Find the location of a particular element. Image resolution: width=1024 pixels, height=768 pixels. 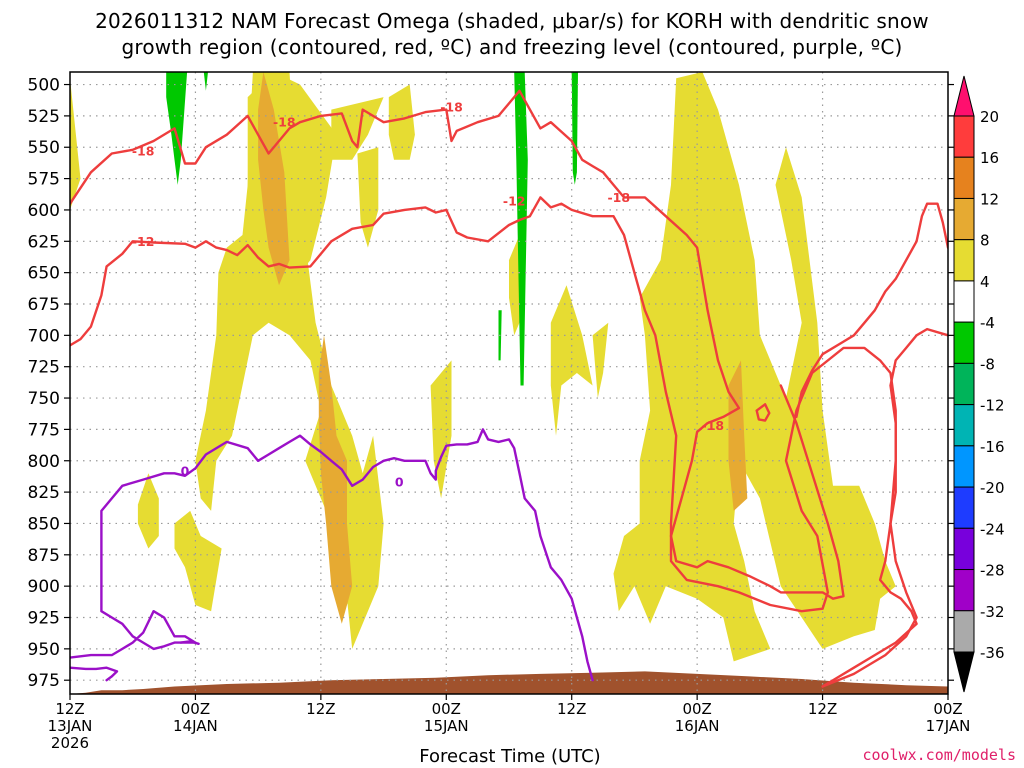

colorbar: 20 16 12 8 4 -4 -8 -12 -16 -20 -24 -28 -32 -36 is located at coordinates (979, 384).